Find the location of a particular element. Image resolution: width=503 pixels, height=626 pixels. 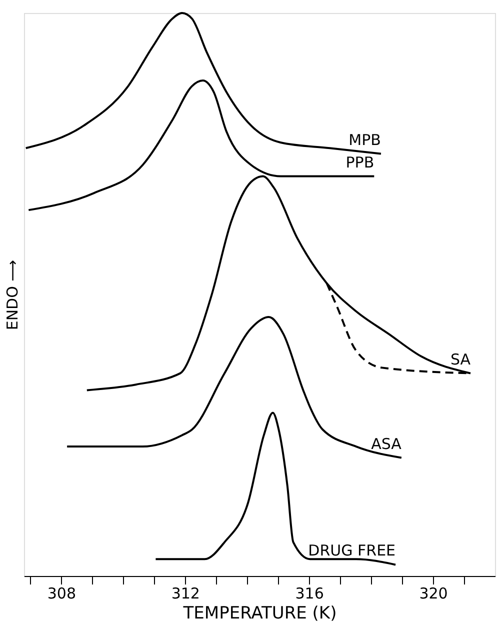

series-label: SA is located at coordinates (461, 359).